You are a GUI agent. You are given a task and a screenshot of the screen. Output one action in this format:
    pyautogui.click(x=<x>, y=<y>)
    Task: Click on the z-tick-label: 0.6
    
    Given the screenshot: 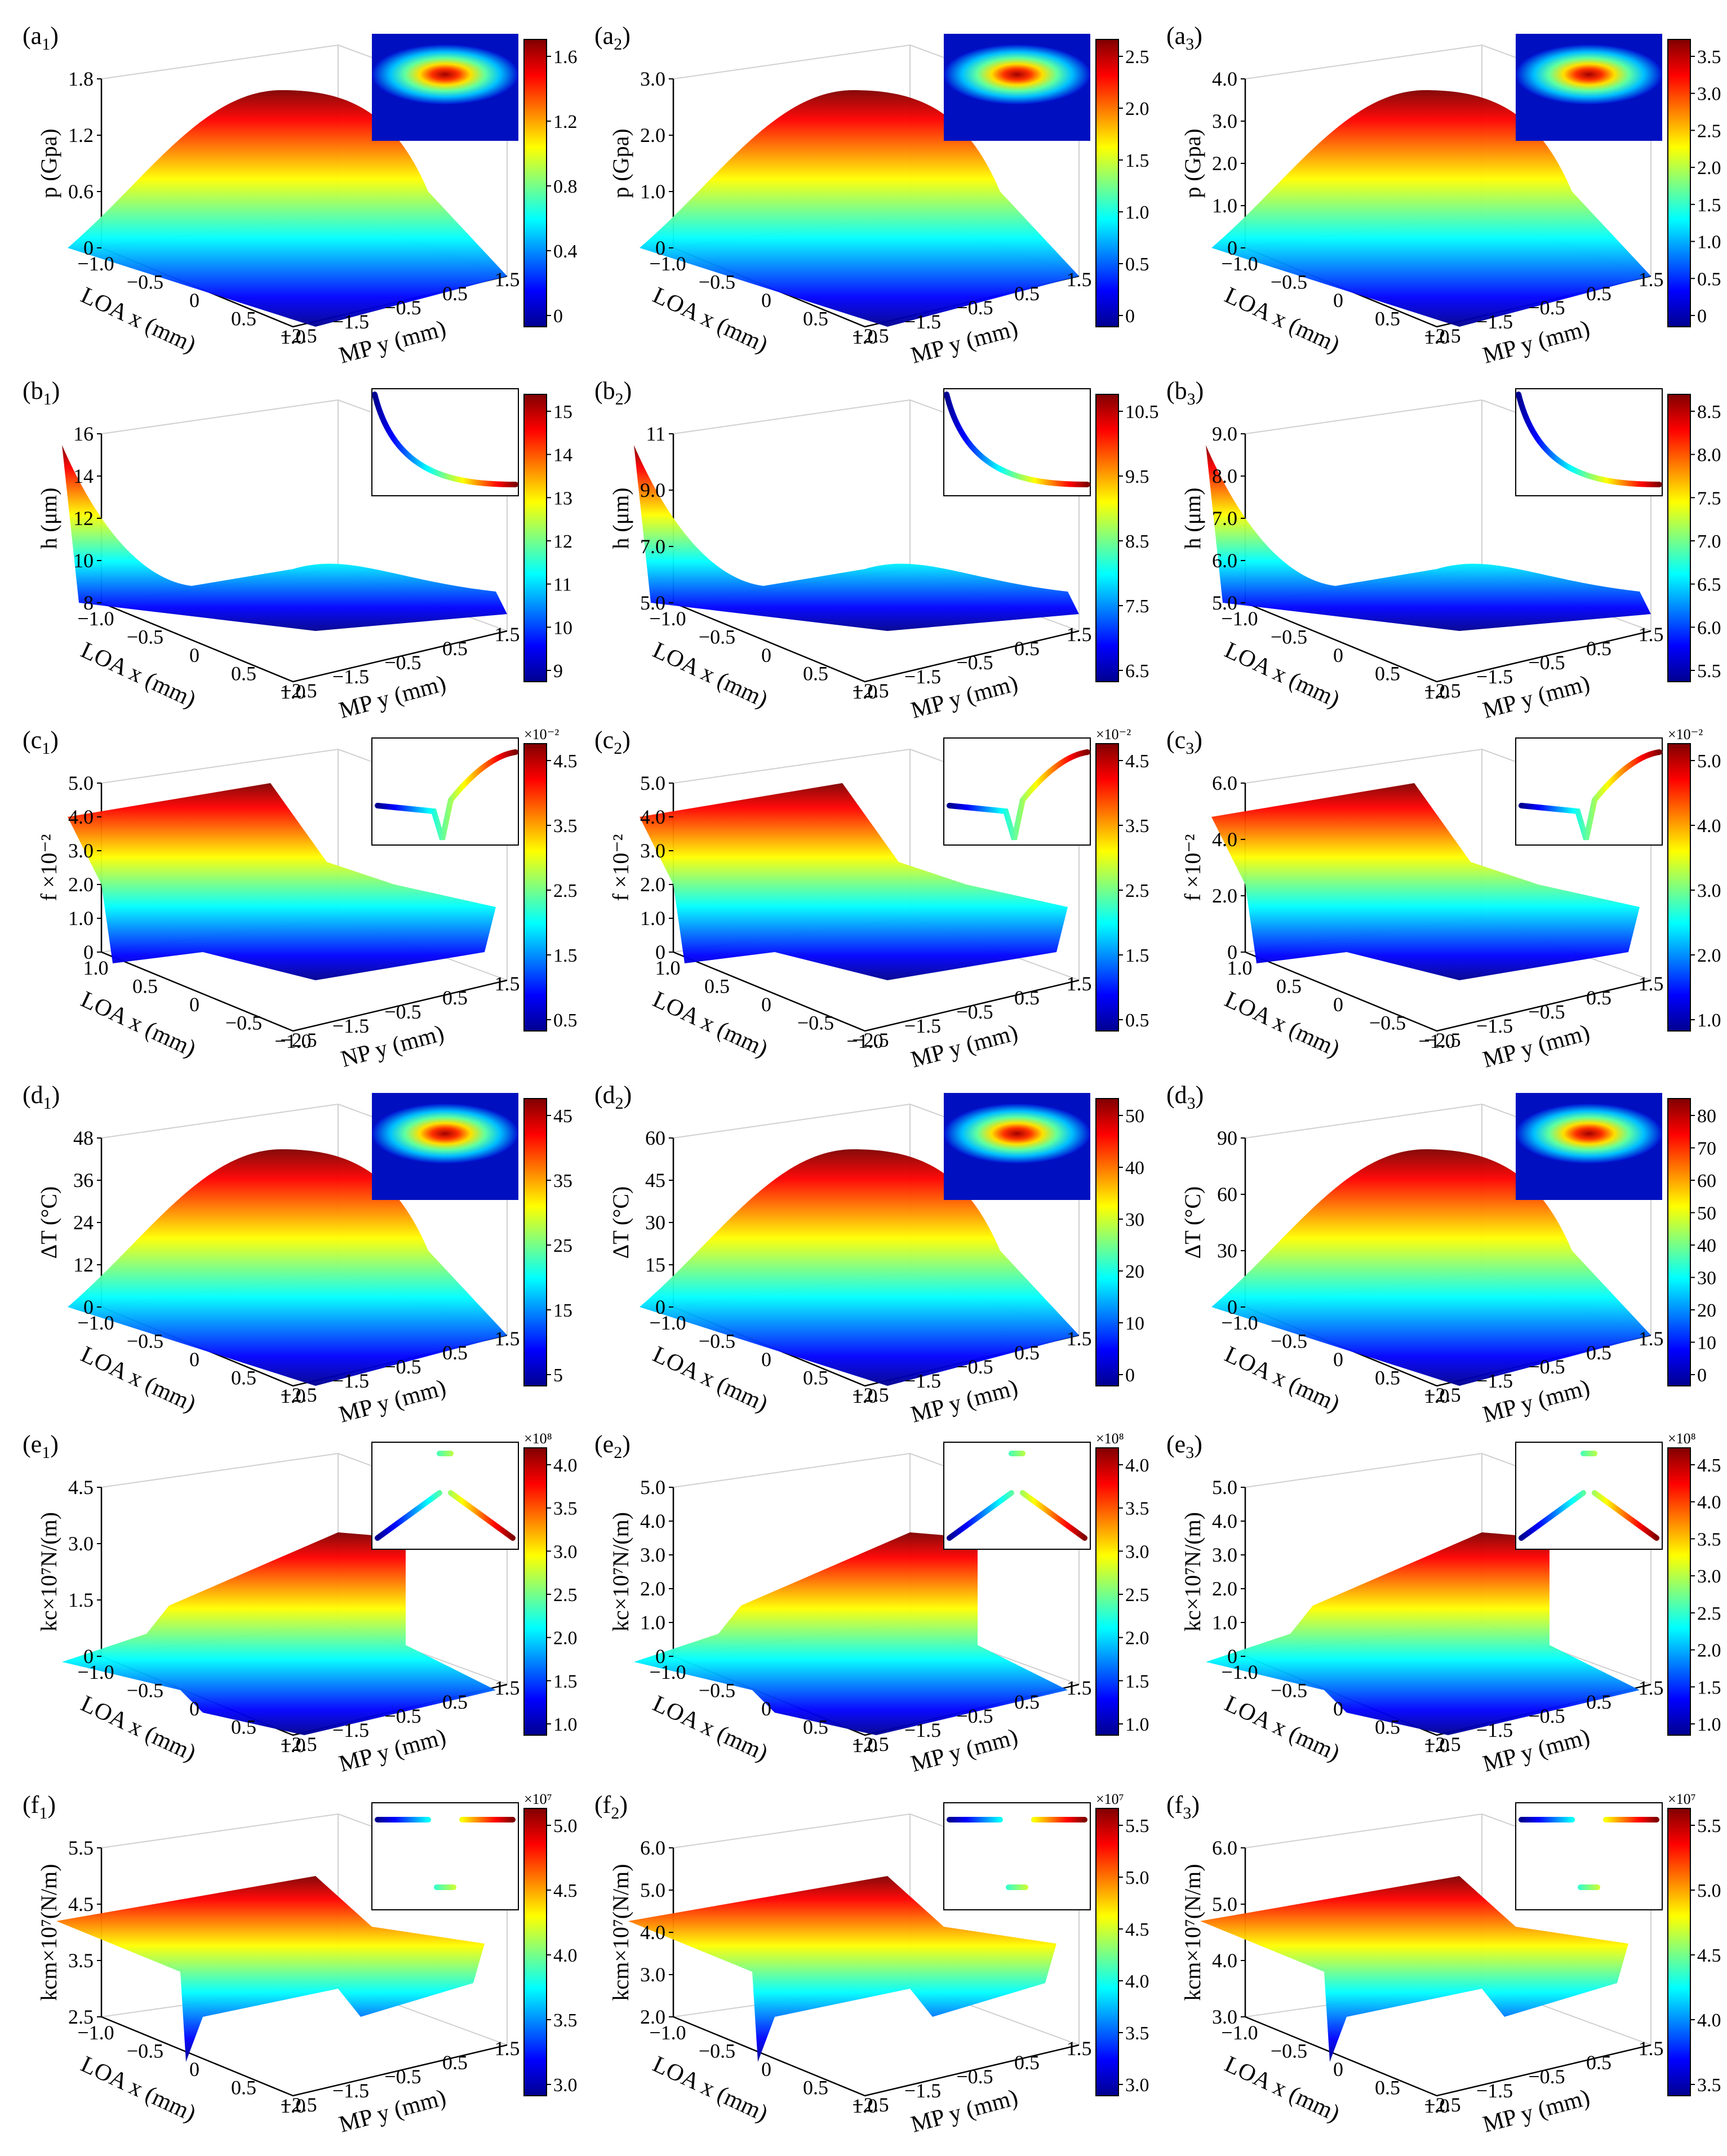 What is the action you would take?
    pyautogui.click(x=81, y=191)
    